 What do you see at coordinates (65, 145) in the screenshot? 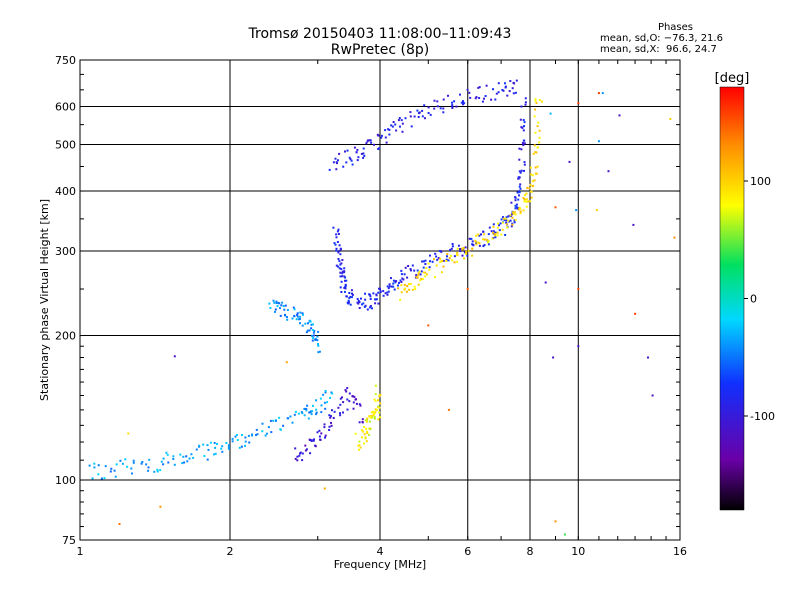
I see `y-tick-label: 500` at bounding box center [65, 145].